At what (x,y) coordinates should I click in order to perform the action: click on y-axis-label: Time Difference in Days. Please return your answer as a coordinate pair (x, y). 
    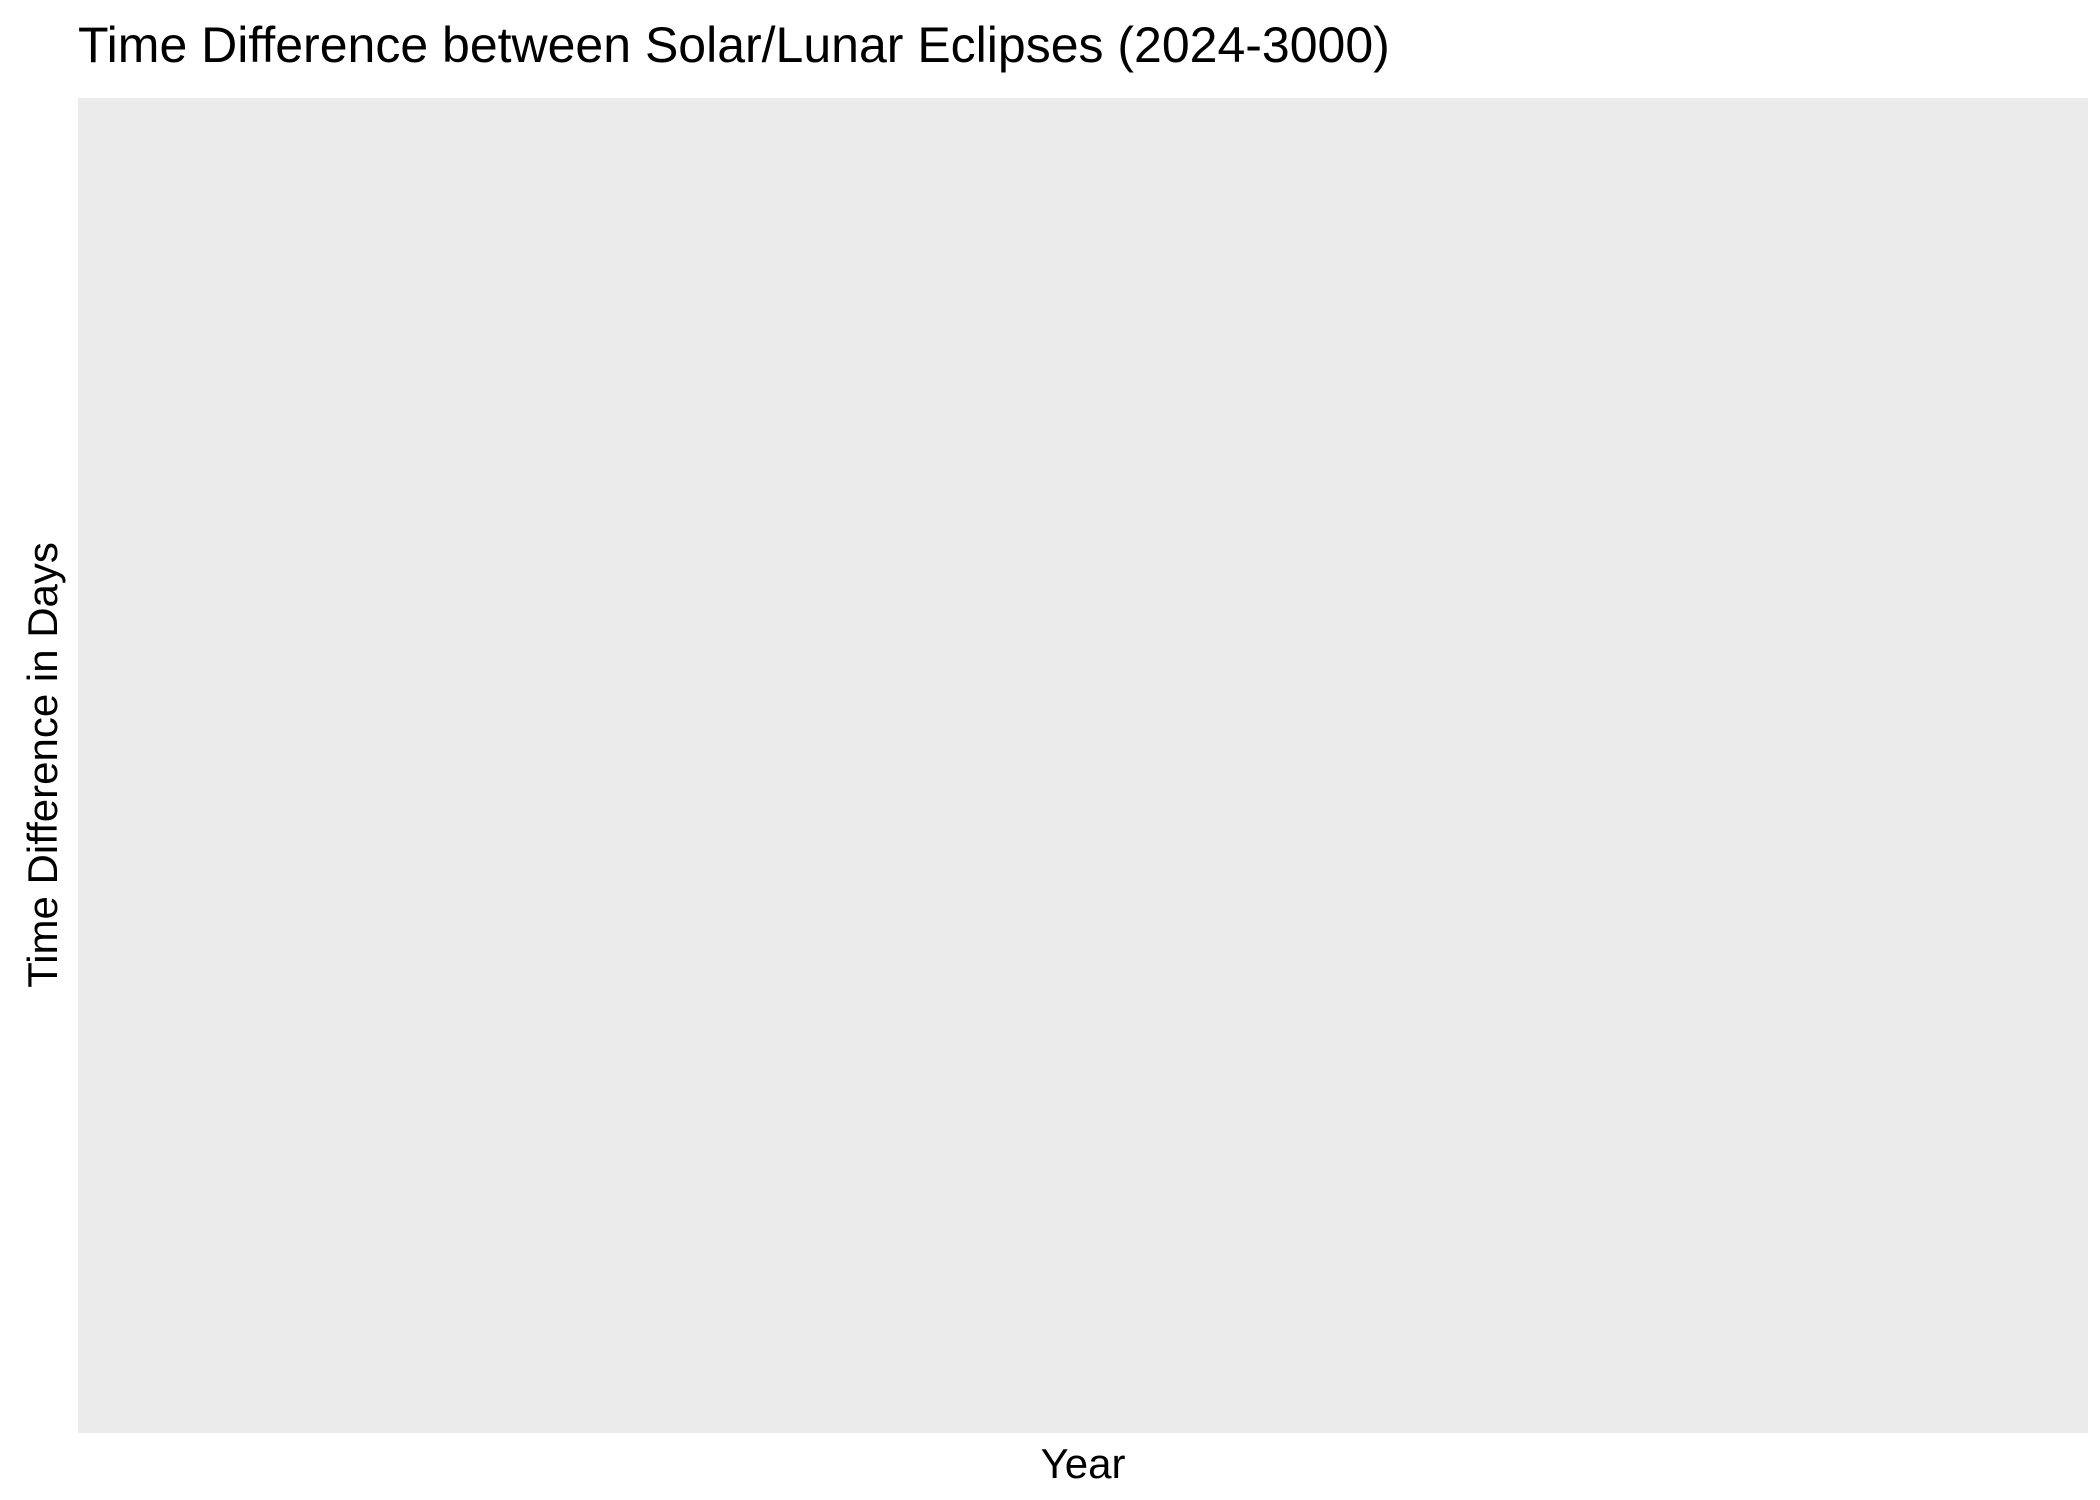
    Looking at the image, I should click on (42, 765).